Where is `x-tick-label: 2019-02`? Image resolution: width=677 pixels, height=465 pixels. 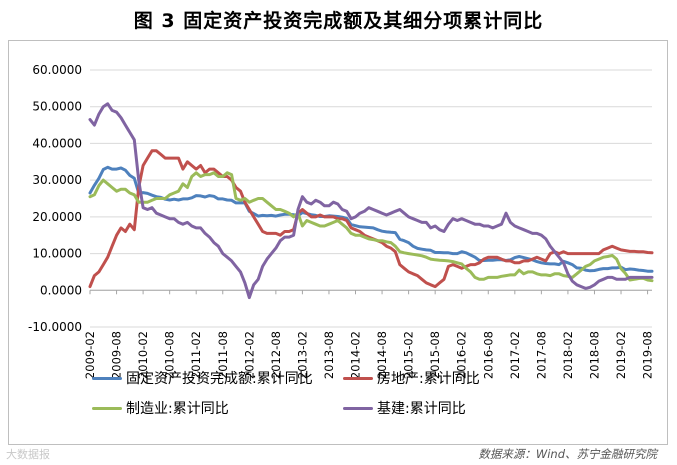
x-tick-label: 2019-02 is located at coordinates (621, 355).